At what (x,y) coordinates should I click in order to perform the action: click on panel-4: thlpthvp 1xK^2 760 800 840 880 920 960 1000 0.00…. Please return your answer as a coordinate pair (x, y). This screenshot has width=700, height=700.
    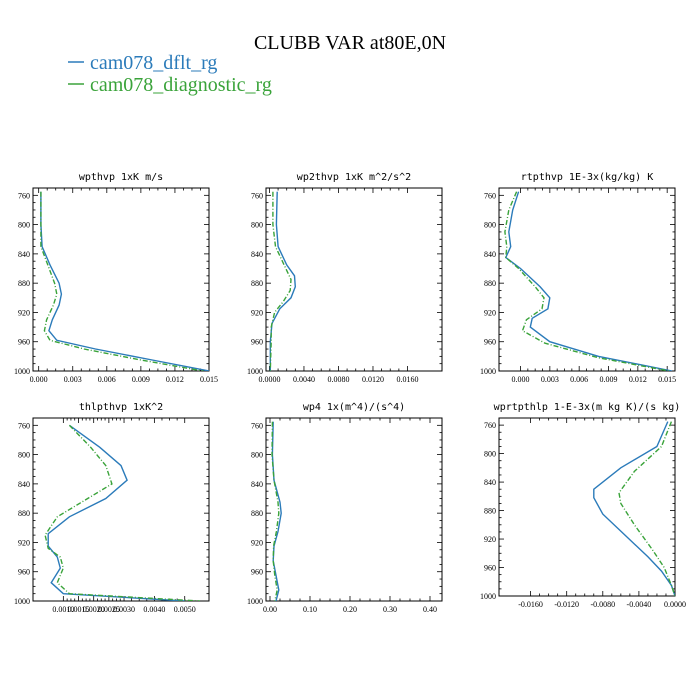
    Looking at the image, I should click on (112, 508).